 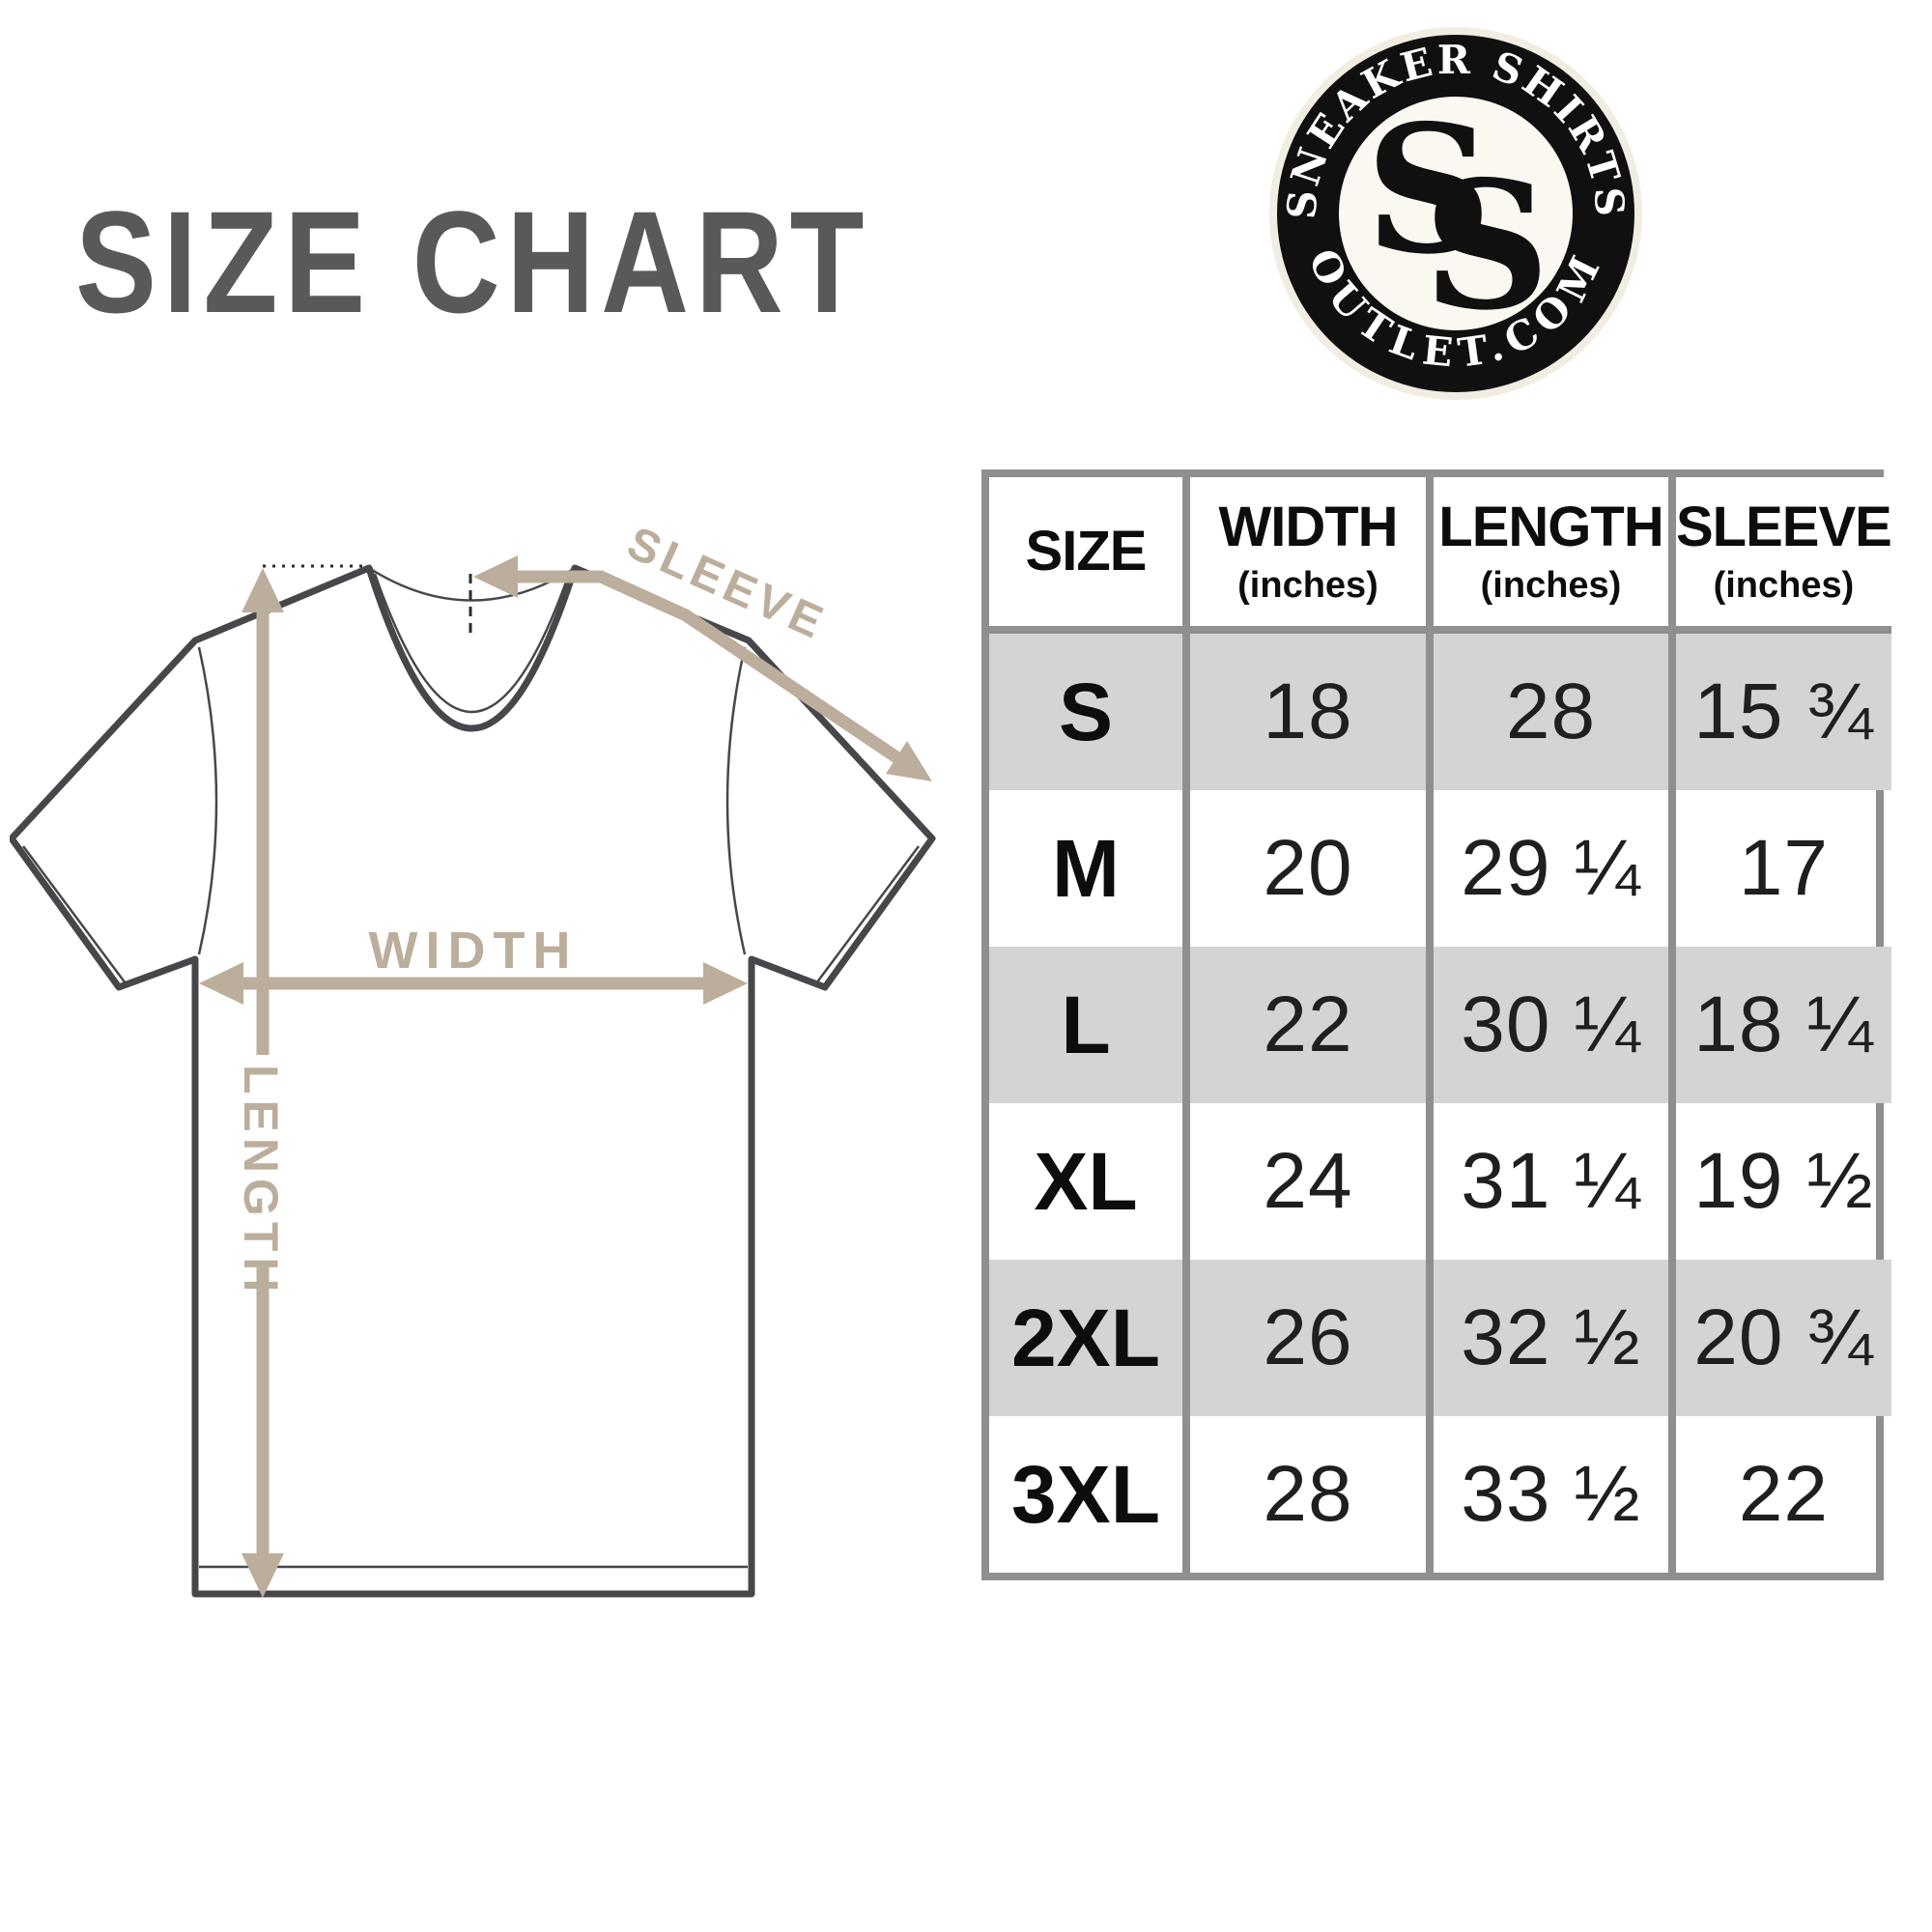 What do you see at coordinates (1547, 868) in the screenshot?
I see `length-cell-m: 29 ¼` at bounding box center [1547, 868].